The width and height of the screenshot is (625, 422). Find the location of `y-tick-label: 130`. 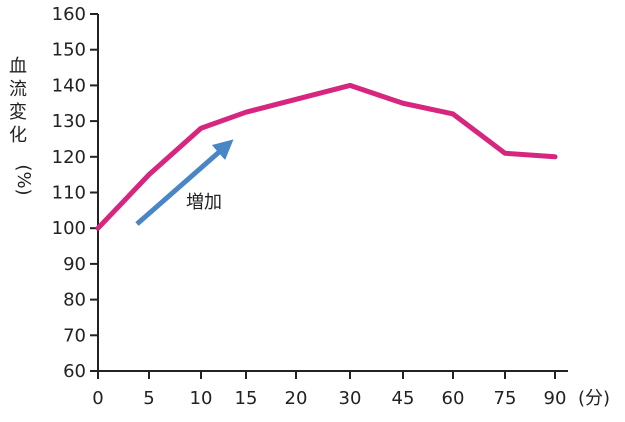

y-tick-label: 130 is located at coordinates (69, 121).